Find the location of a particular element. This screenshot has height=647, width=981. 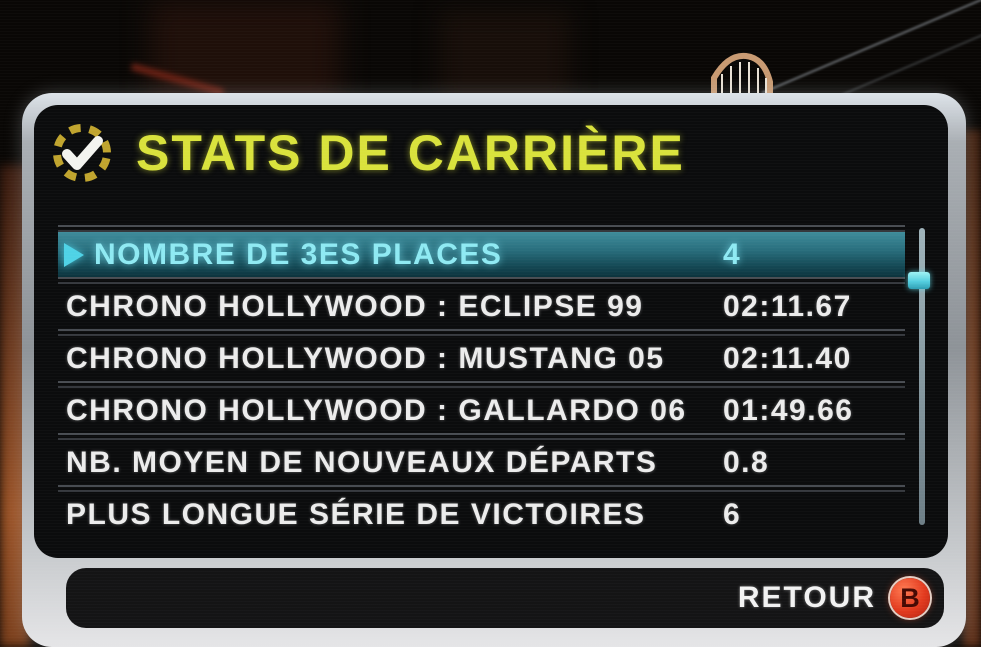

stat-label: CHRONO HOLLYWOOD : ECLIPSE 99 is located at coordinates (355, 306).